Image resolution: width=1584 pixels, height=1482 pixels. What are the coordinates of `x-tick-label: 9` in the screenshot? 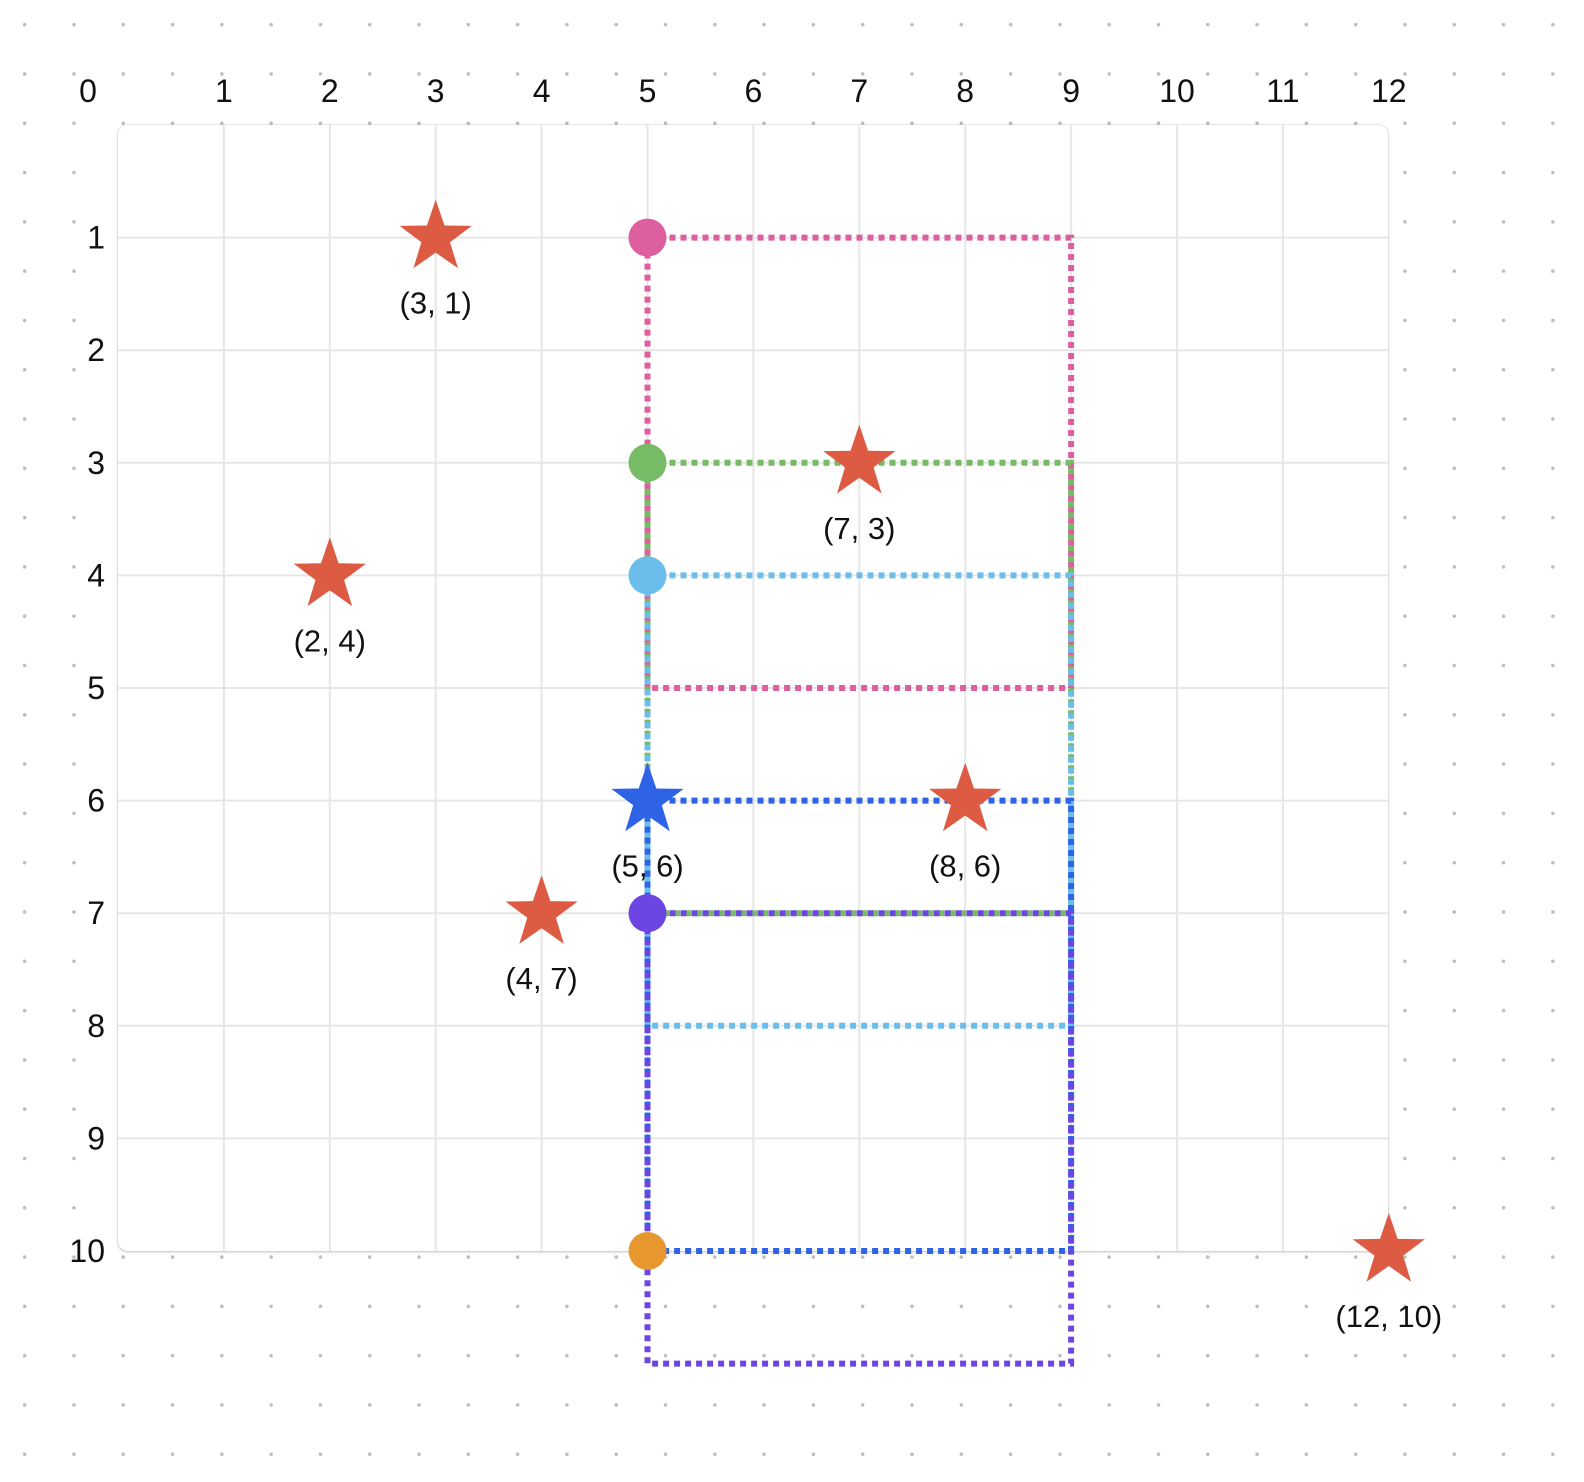 It's located at (1071, 91).